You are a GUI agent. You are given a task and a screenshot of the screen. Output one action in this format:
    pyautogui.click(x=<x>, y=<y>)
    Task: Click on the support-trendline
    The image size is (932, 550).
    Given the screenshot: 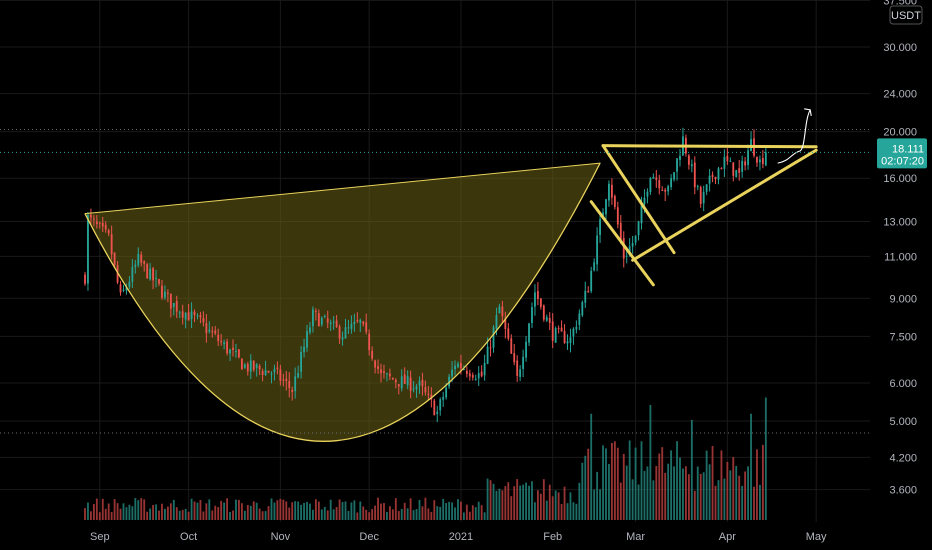 What is the action you would take?
    pyautogui.click(x=724, y=205)
    